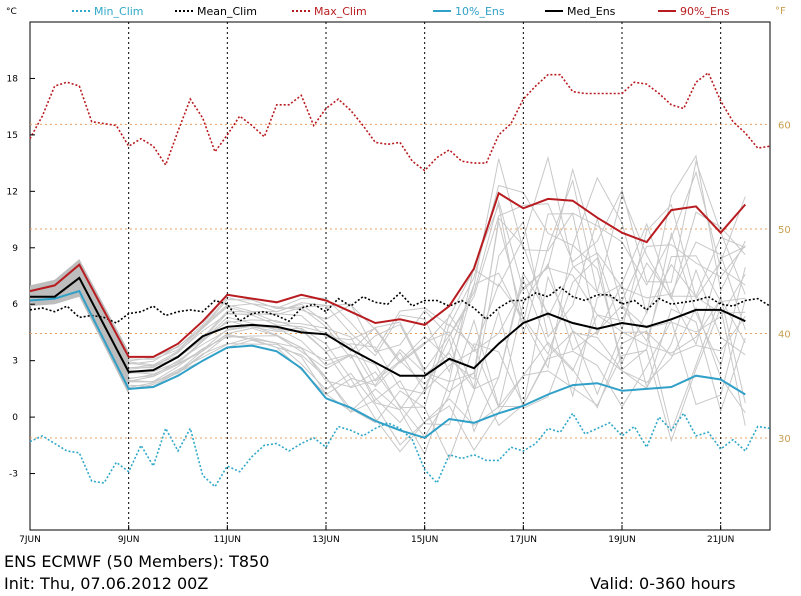 This screenshot has width=801, height=596. What do you see at coordinates (705, 11) in the screenshot?
I see `legend-label: 90%_Ens` at bounding box center [705, 11].